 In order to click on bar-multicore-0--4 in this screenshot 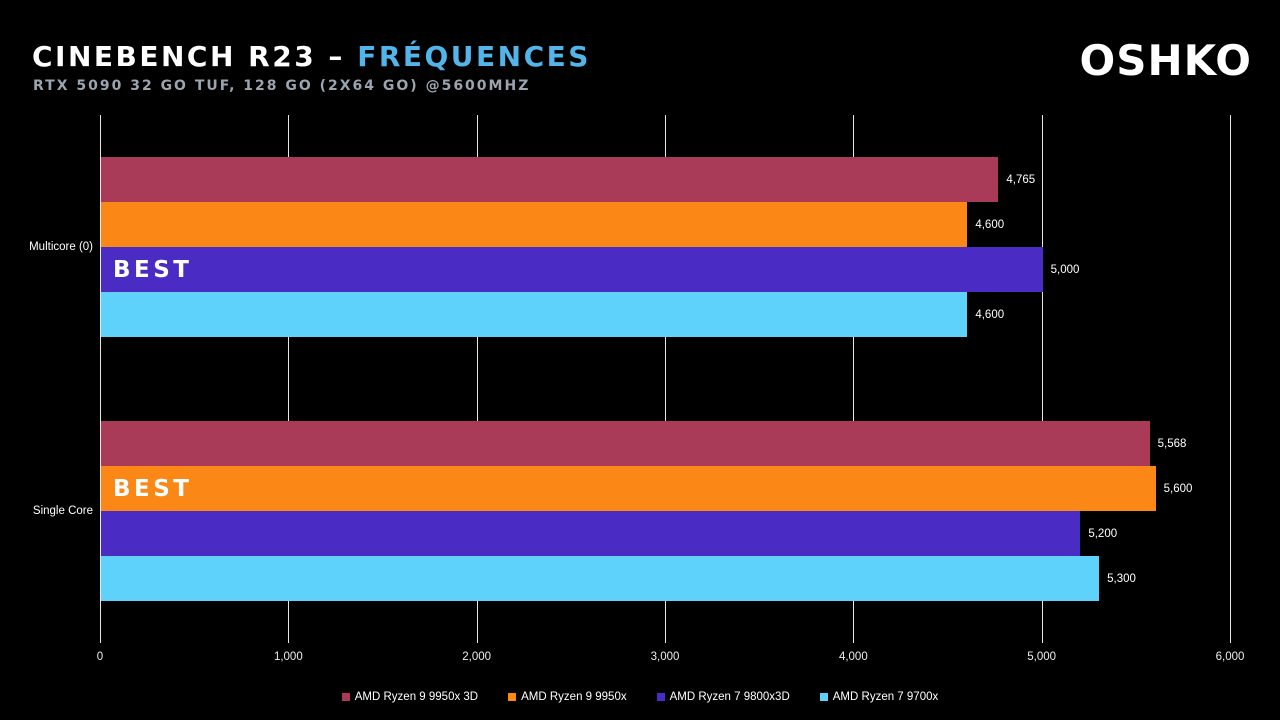, I will do `click(534, 314)`.